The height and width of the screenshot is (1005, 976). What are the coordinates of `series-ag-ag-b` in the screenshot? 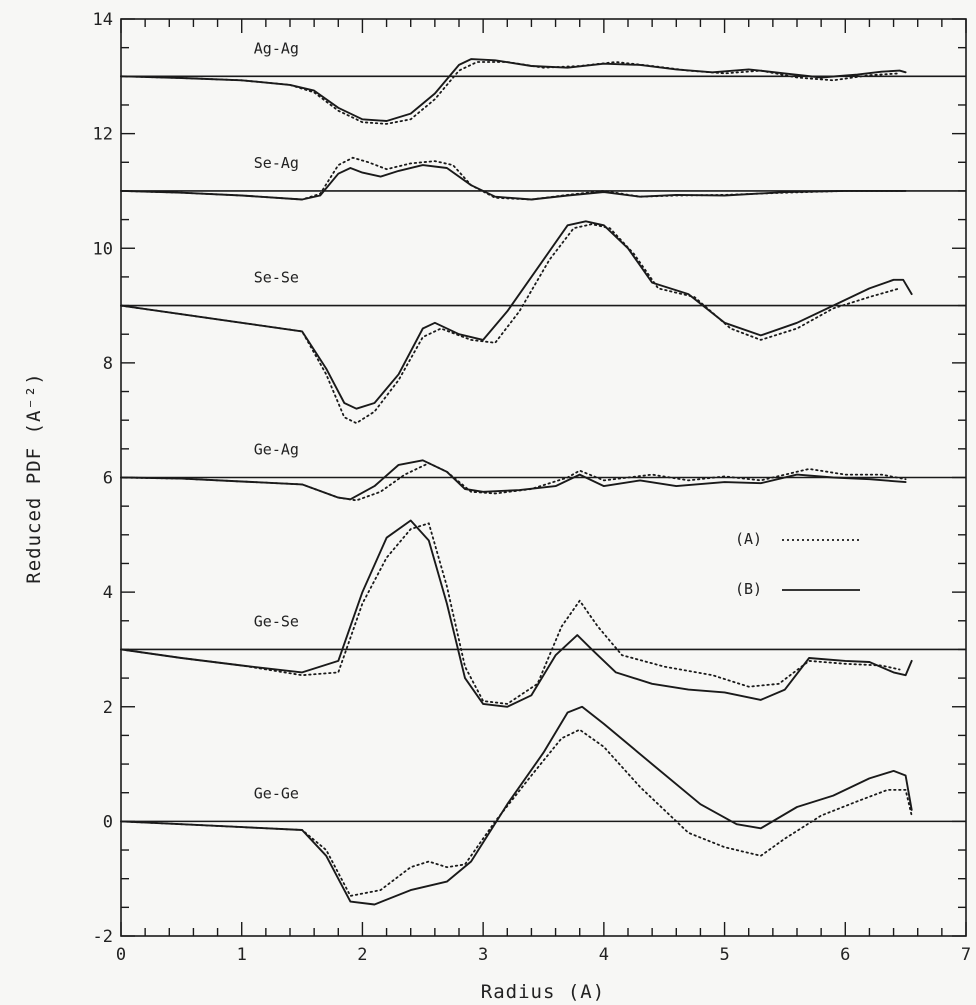 It's located at (513, 90).